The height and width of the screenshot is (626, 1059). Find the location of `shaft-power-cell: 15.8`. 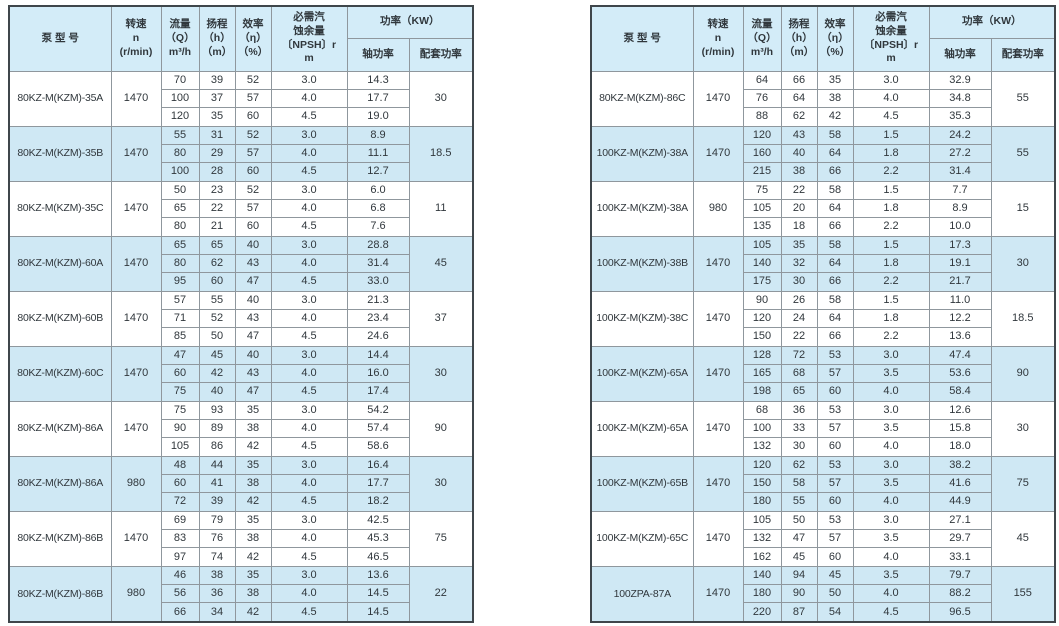

shaft-power-cell: 15.8 is located at coordinates (960, 429).